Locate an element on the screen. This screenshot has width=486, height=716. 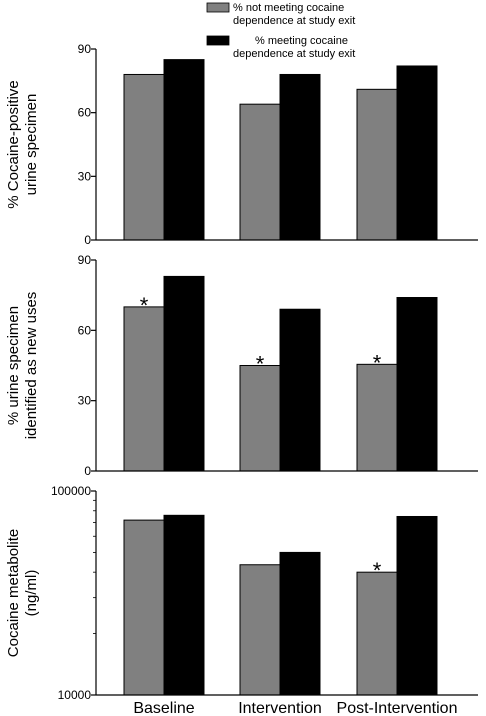
legend-label-black-line2: dependence at study exit is located at coordinates (294, 54).